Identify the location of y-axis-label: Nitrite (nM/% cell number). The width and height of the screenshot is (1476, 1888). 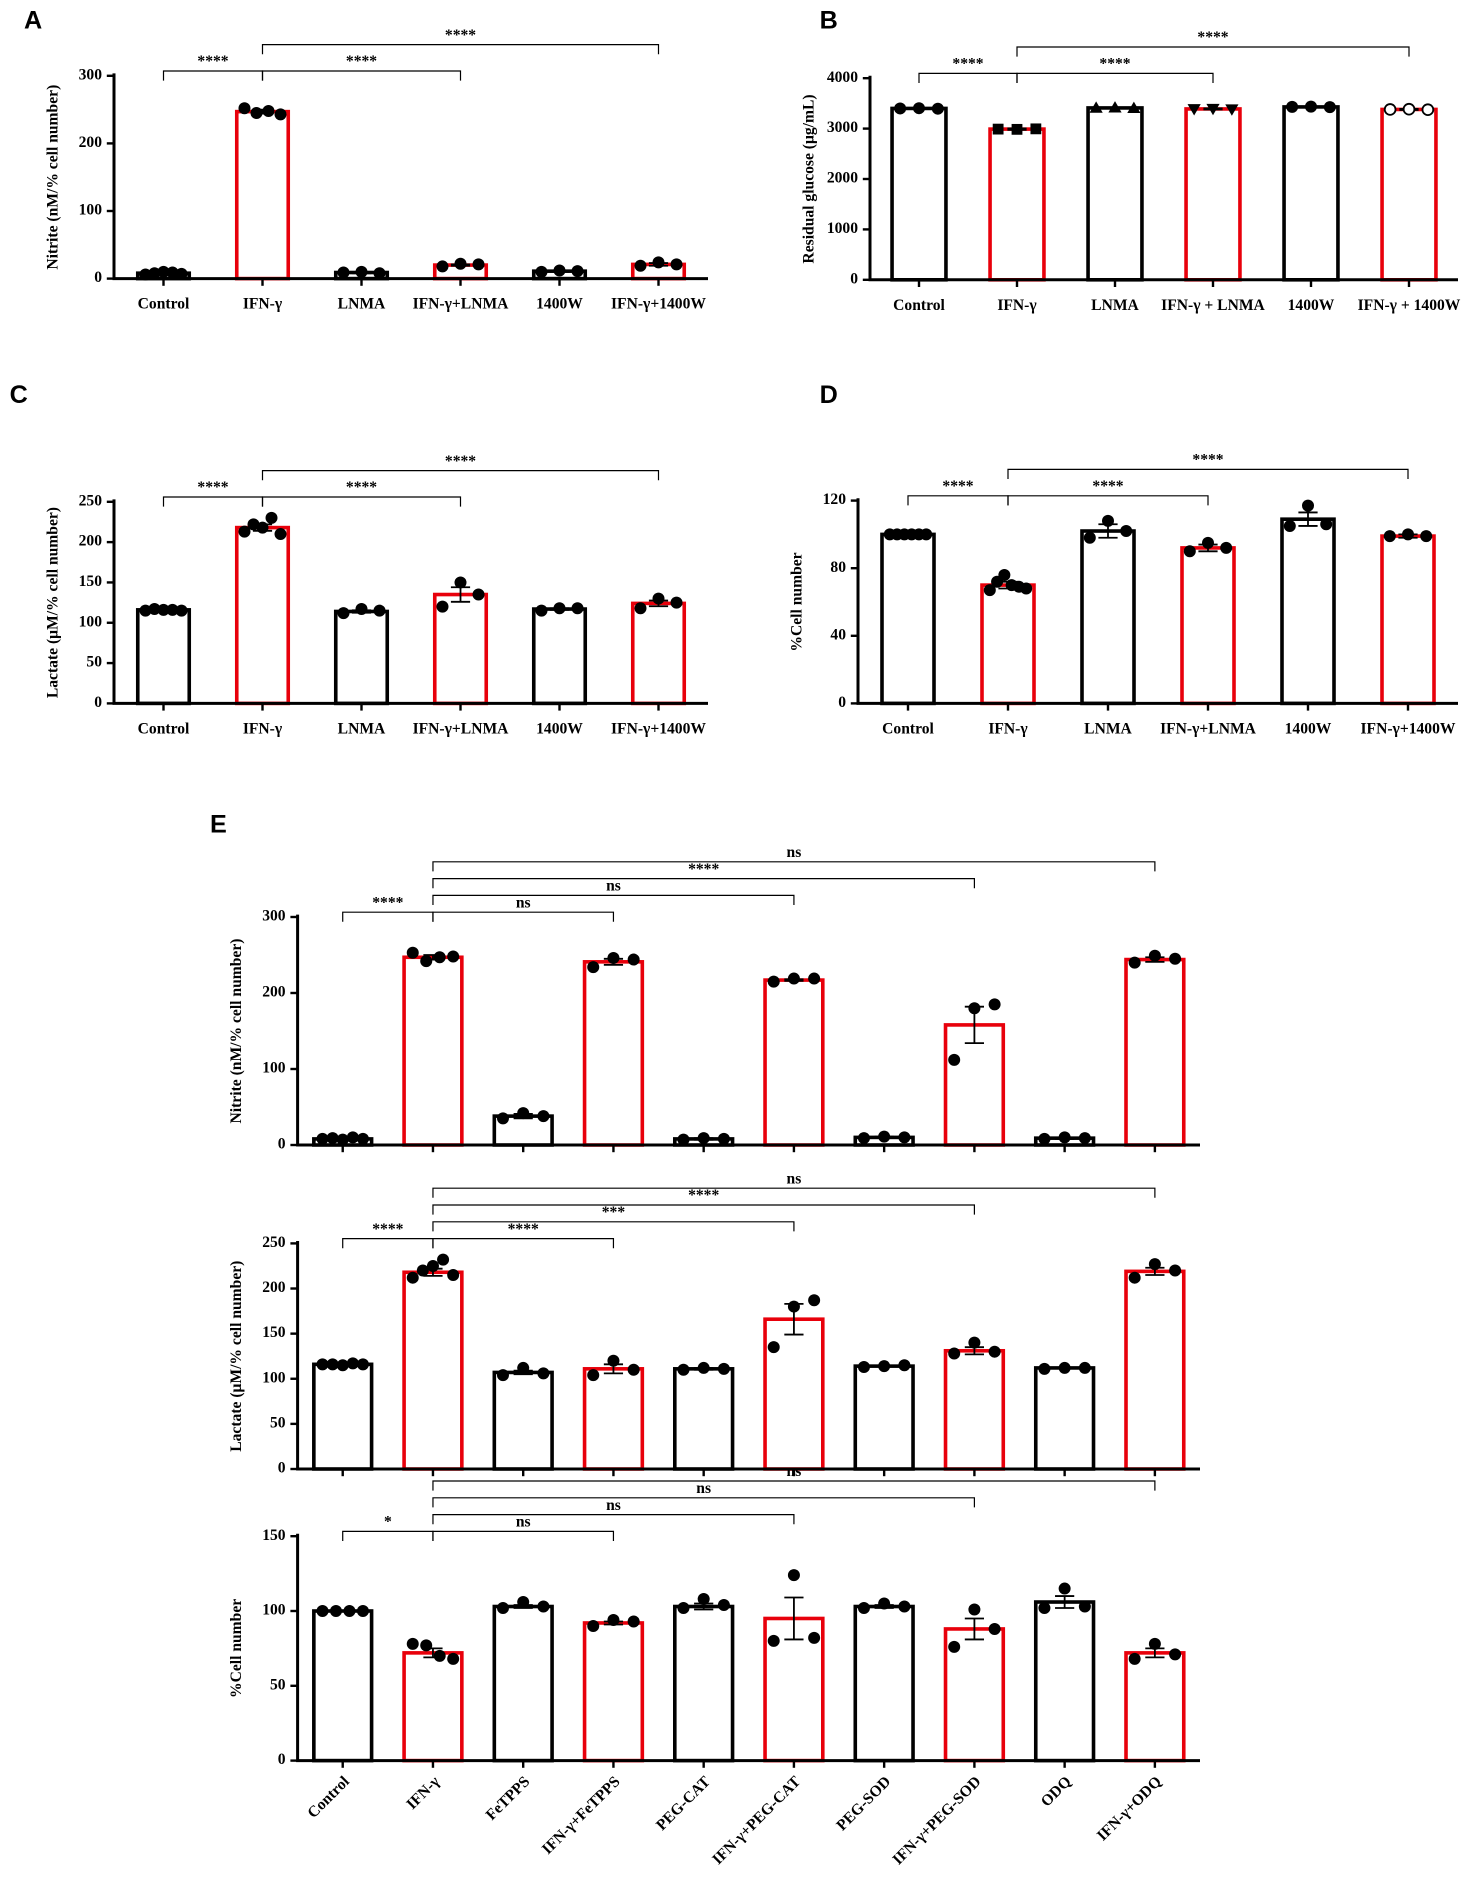
(53, 177).